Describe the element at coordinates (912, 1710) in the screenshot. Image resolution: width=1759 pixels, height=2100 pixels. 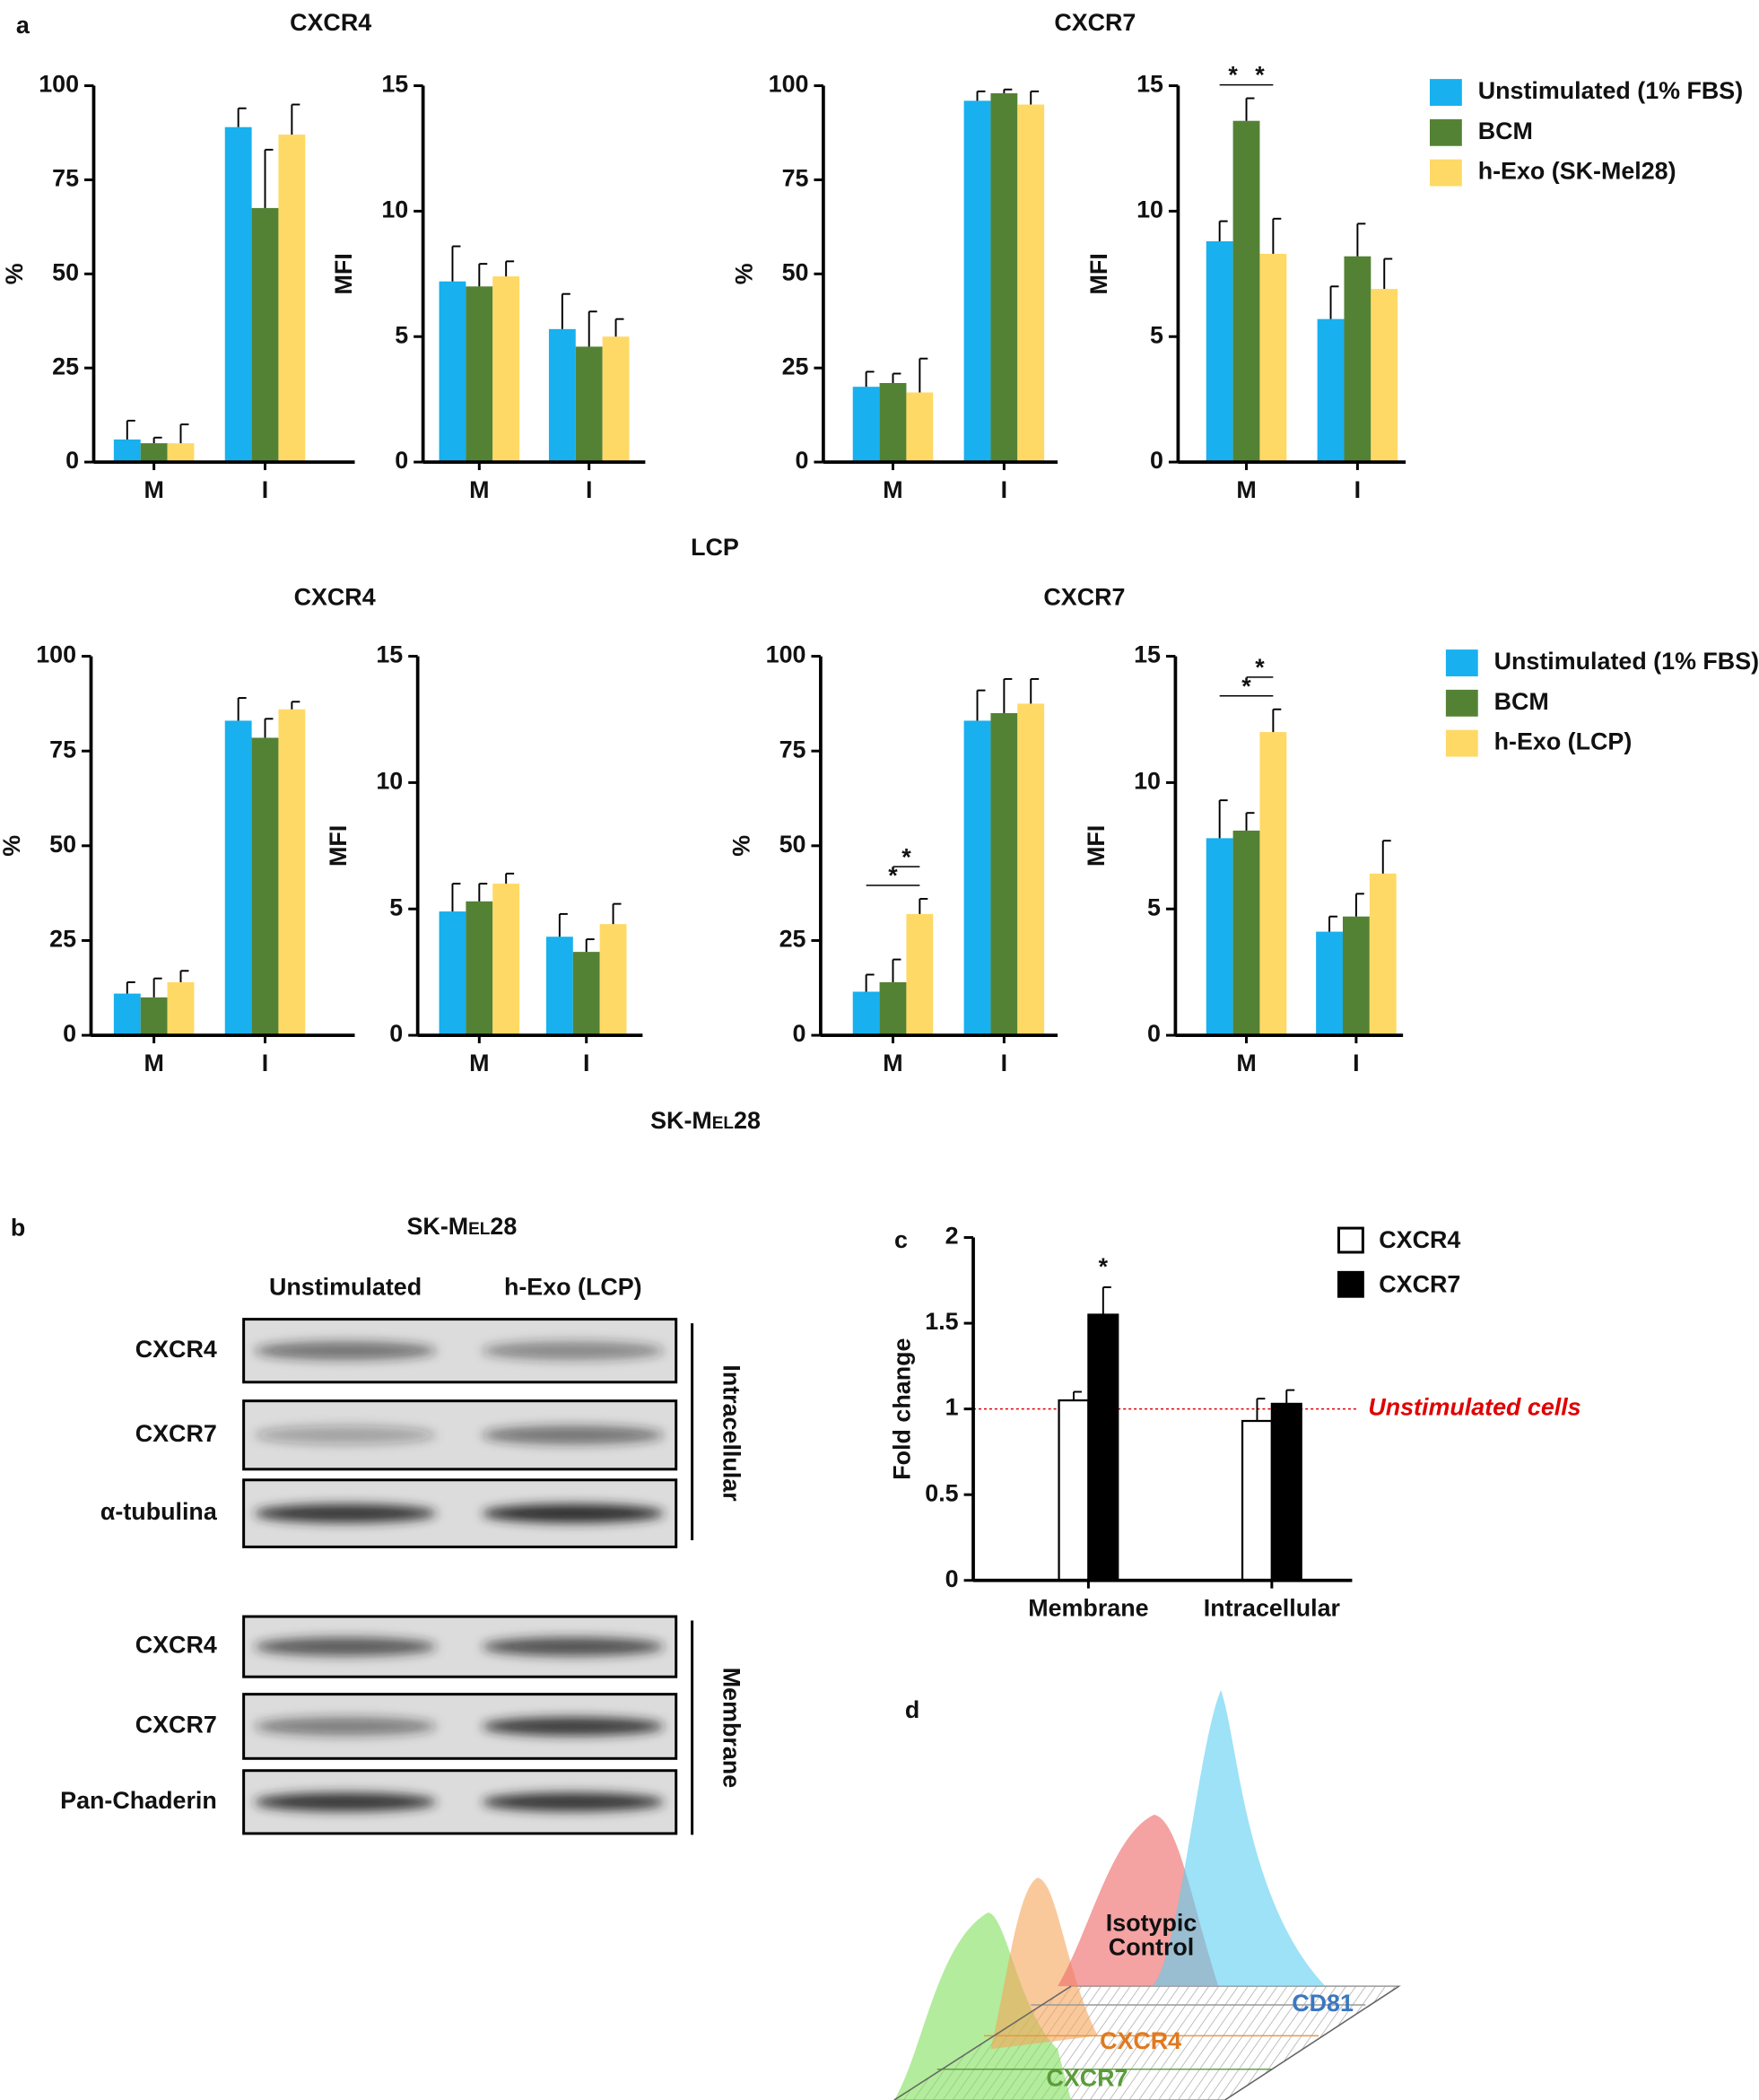
I see `panel-label: d` at that location.